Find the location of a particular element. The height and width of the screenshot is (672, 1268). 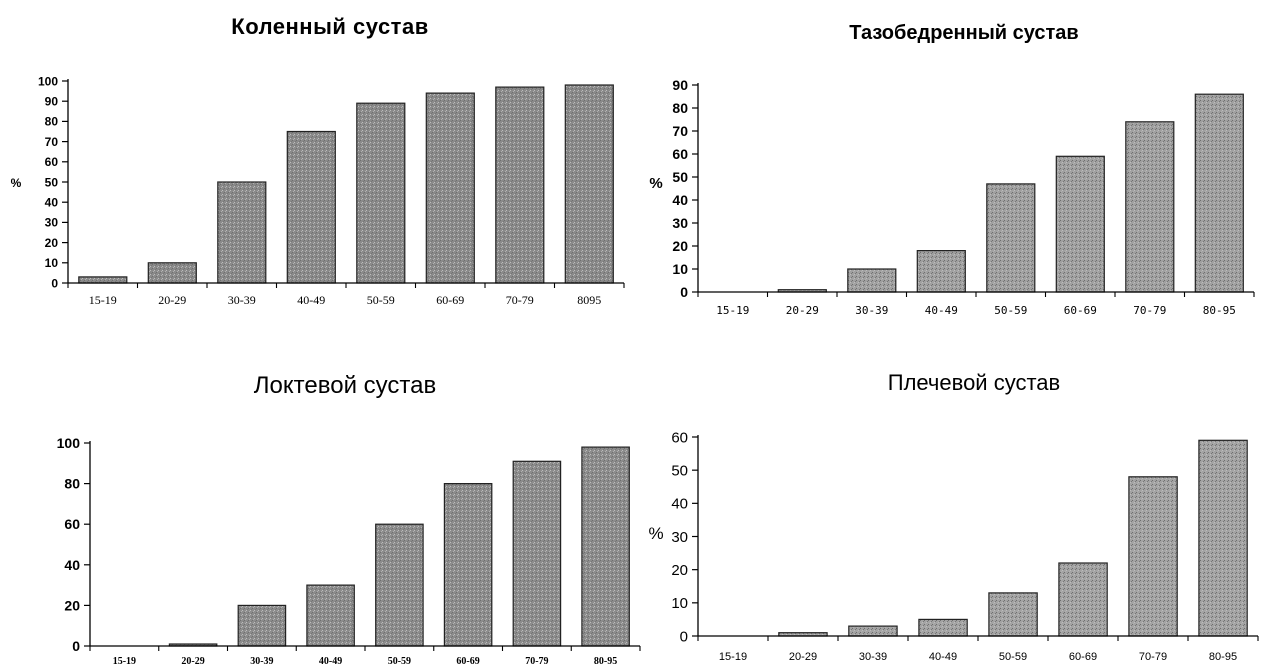

chart-title: Локтевой сустав is located at coordinates (345, 385).